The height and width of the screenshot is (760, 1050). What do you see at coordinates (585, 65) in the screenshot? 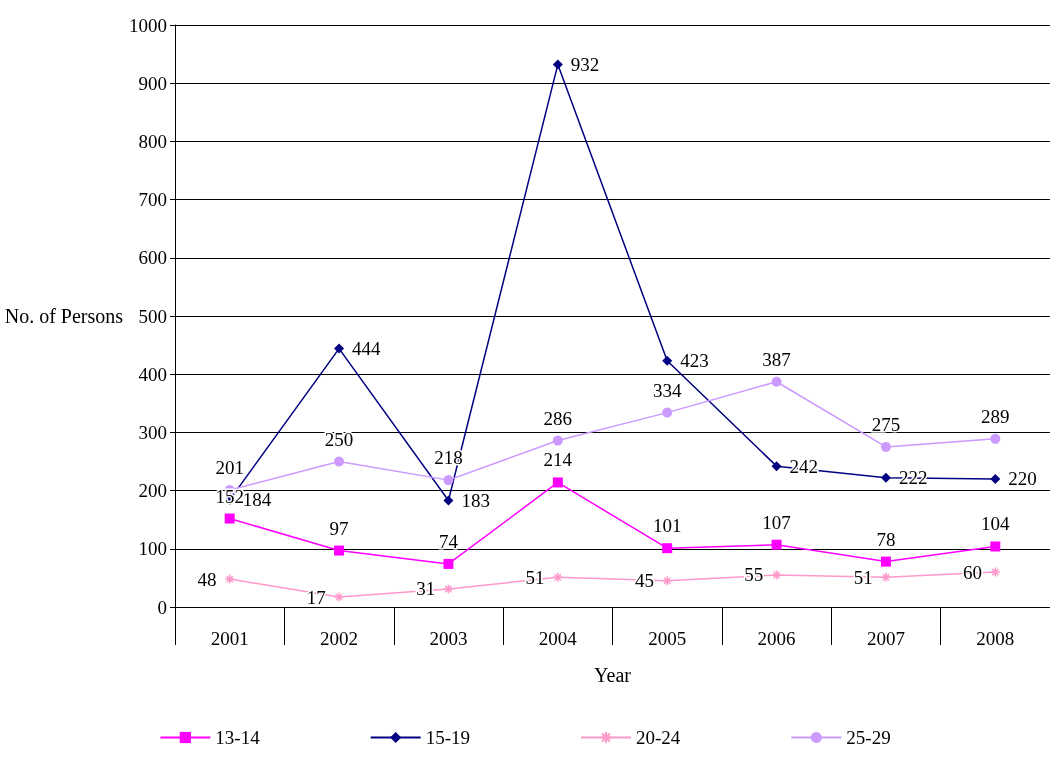
I see `data-label: 932` at bounding box center [585, 65].